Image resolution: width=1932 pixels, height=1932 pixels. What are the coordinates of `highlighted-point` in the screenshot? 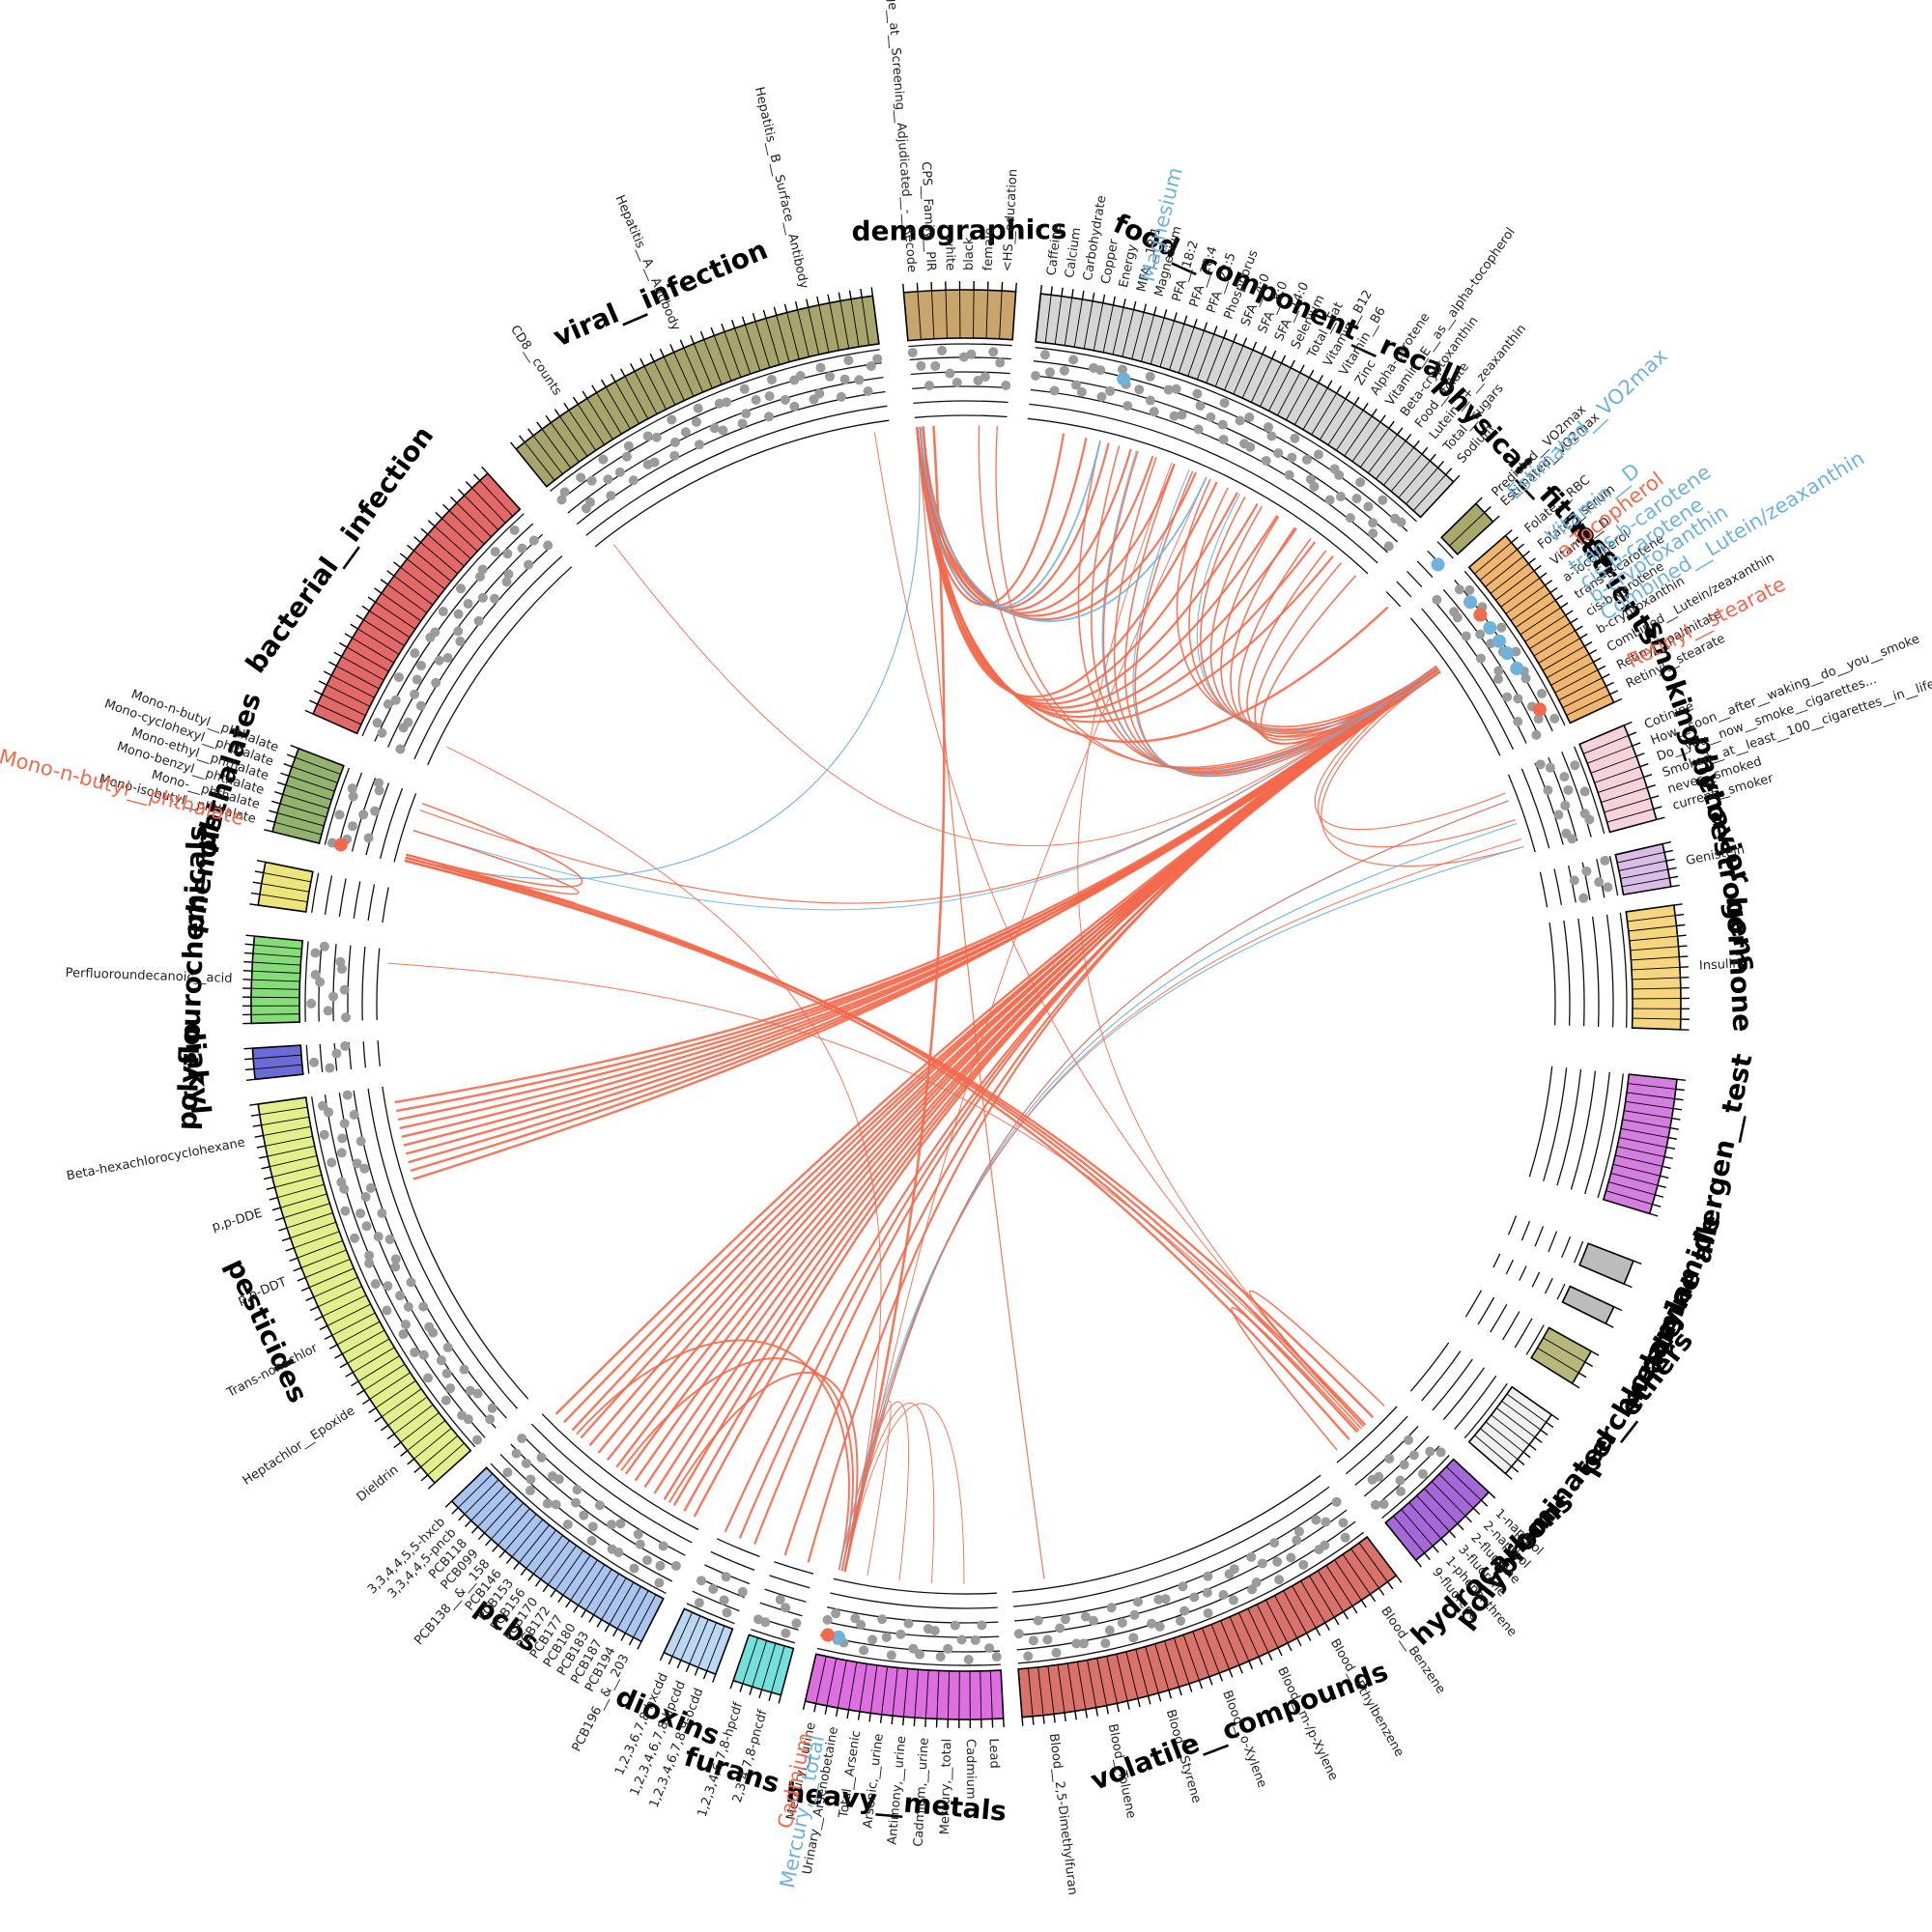 It's located at (1517, 668).